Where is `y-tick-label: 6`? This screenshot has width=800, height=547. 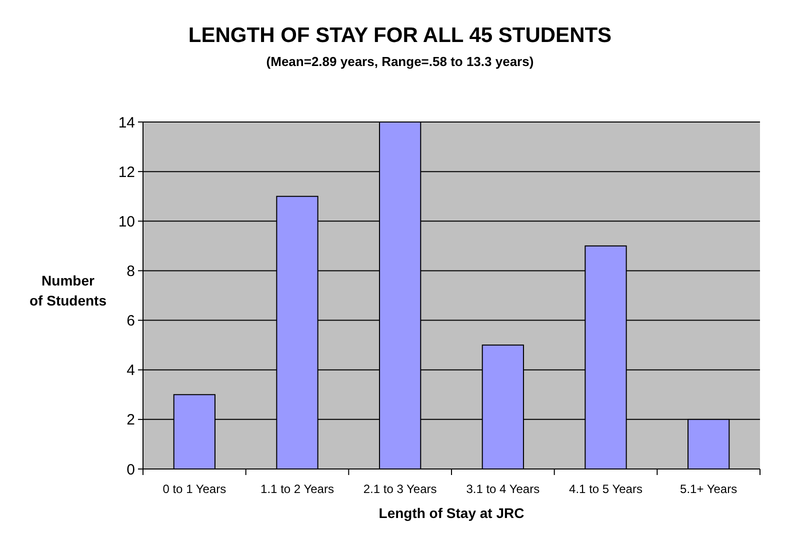
y-tick-label: 6 is located at coordinates (130, 321).